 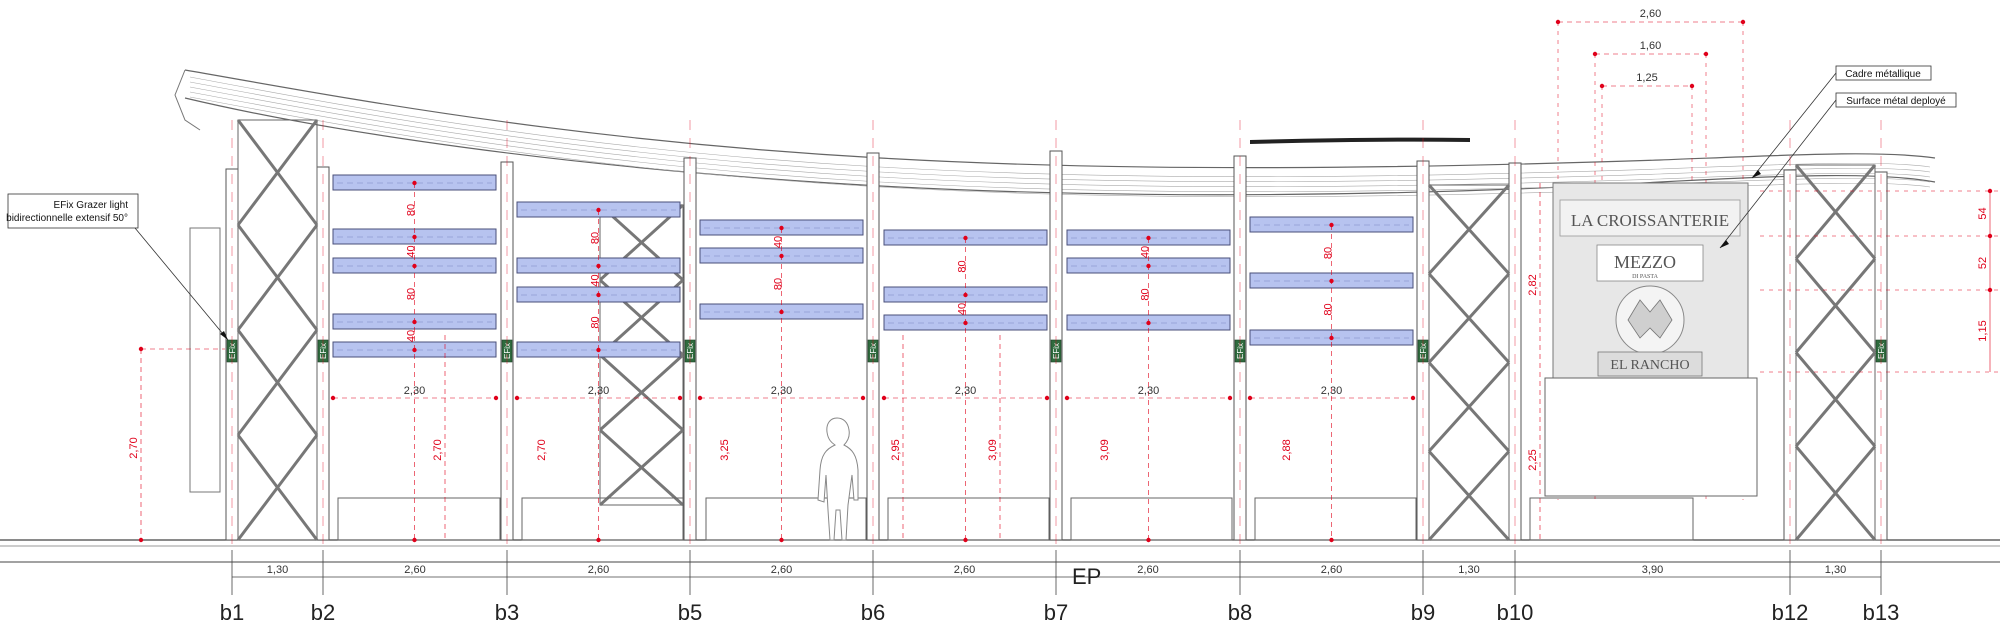 What do you see at coordinates (187, 100) in the screenshot?
I see `roof-left-cap` at bounding box center [187, 100].